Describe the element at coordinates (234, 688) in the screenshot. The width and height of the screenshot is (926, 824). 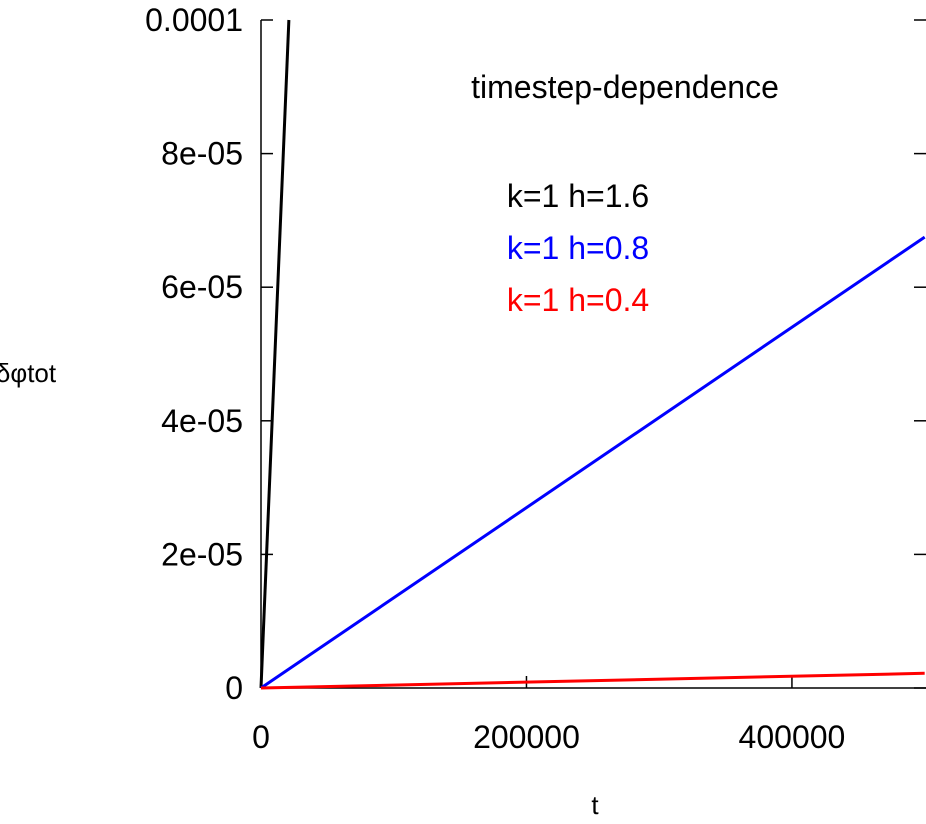
I see `y-tick-label: 0` at that location.